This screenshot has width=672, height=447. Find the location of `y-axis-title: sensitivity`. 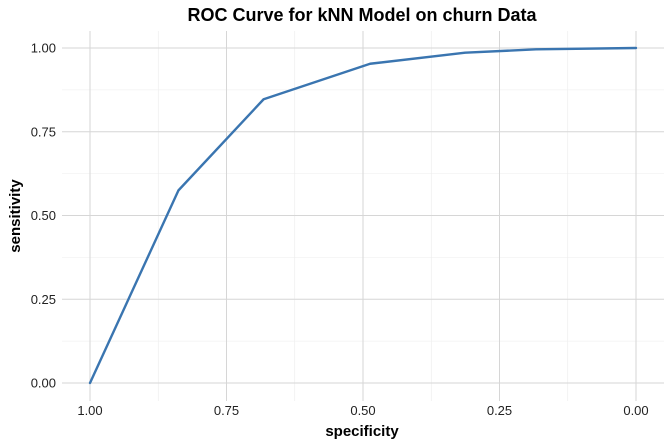

y-axis-title: sensitivity is located at coordinates (15, 216).